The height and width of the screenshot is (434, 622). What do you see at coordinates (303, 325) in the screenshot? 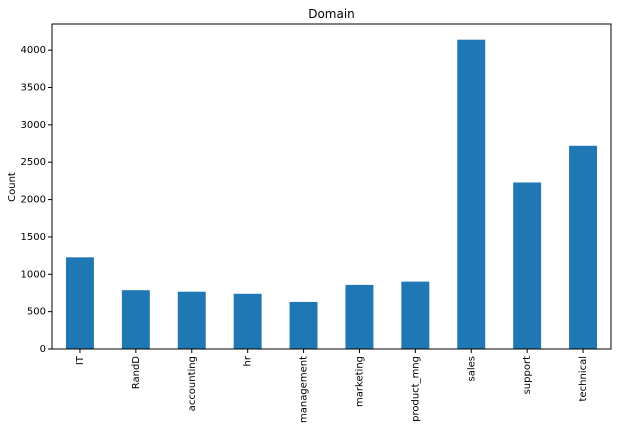
I see `bar-management` at bounding box center [303, 325].